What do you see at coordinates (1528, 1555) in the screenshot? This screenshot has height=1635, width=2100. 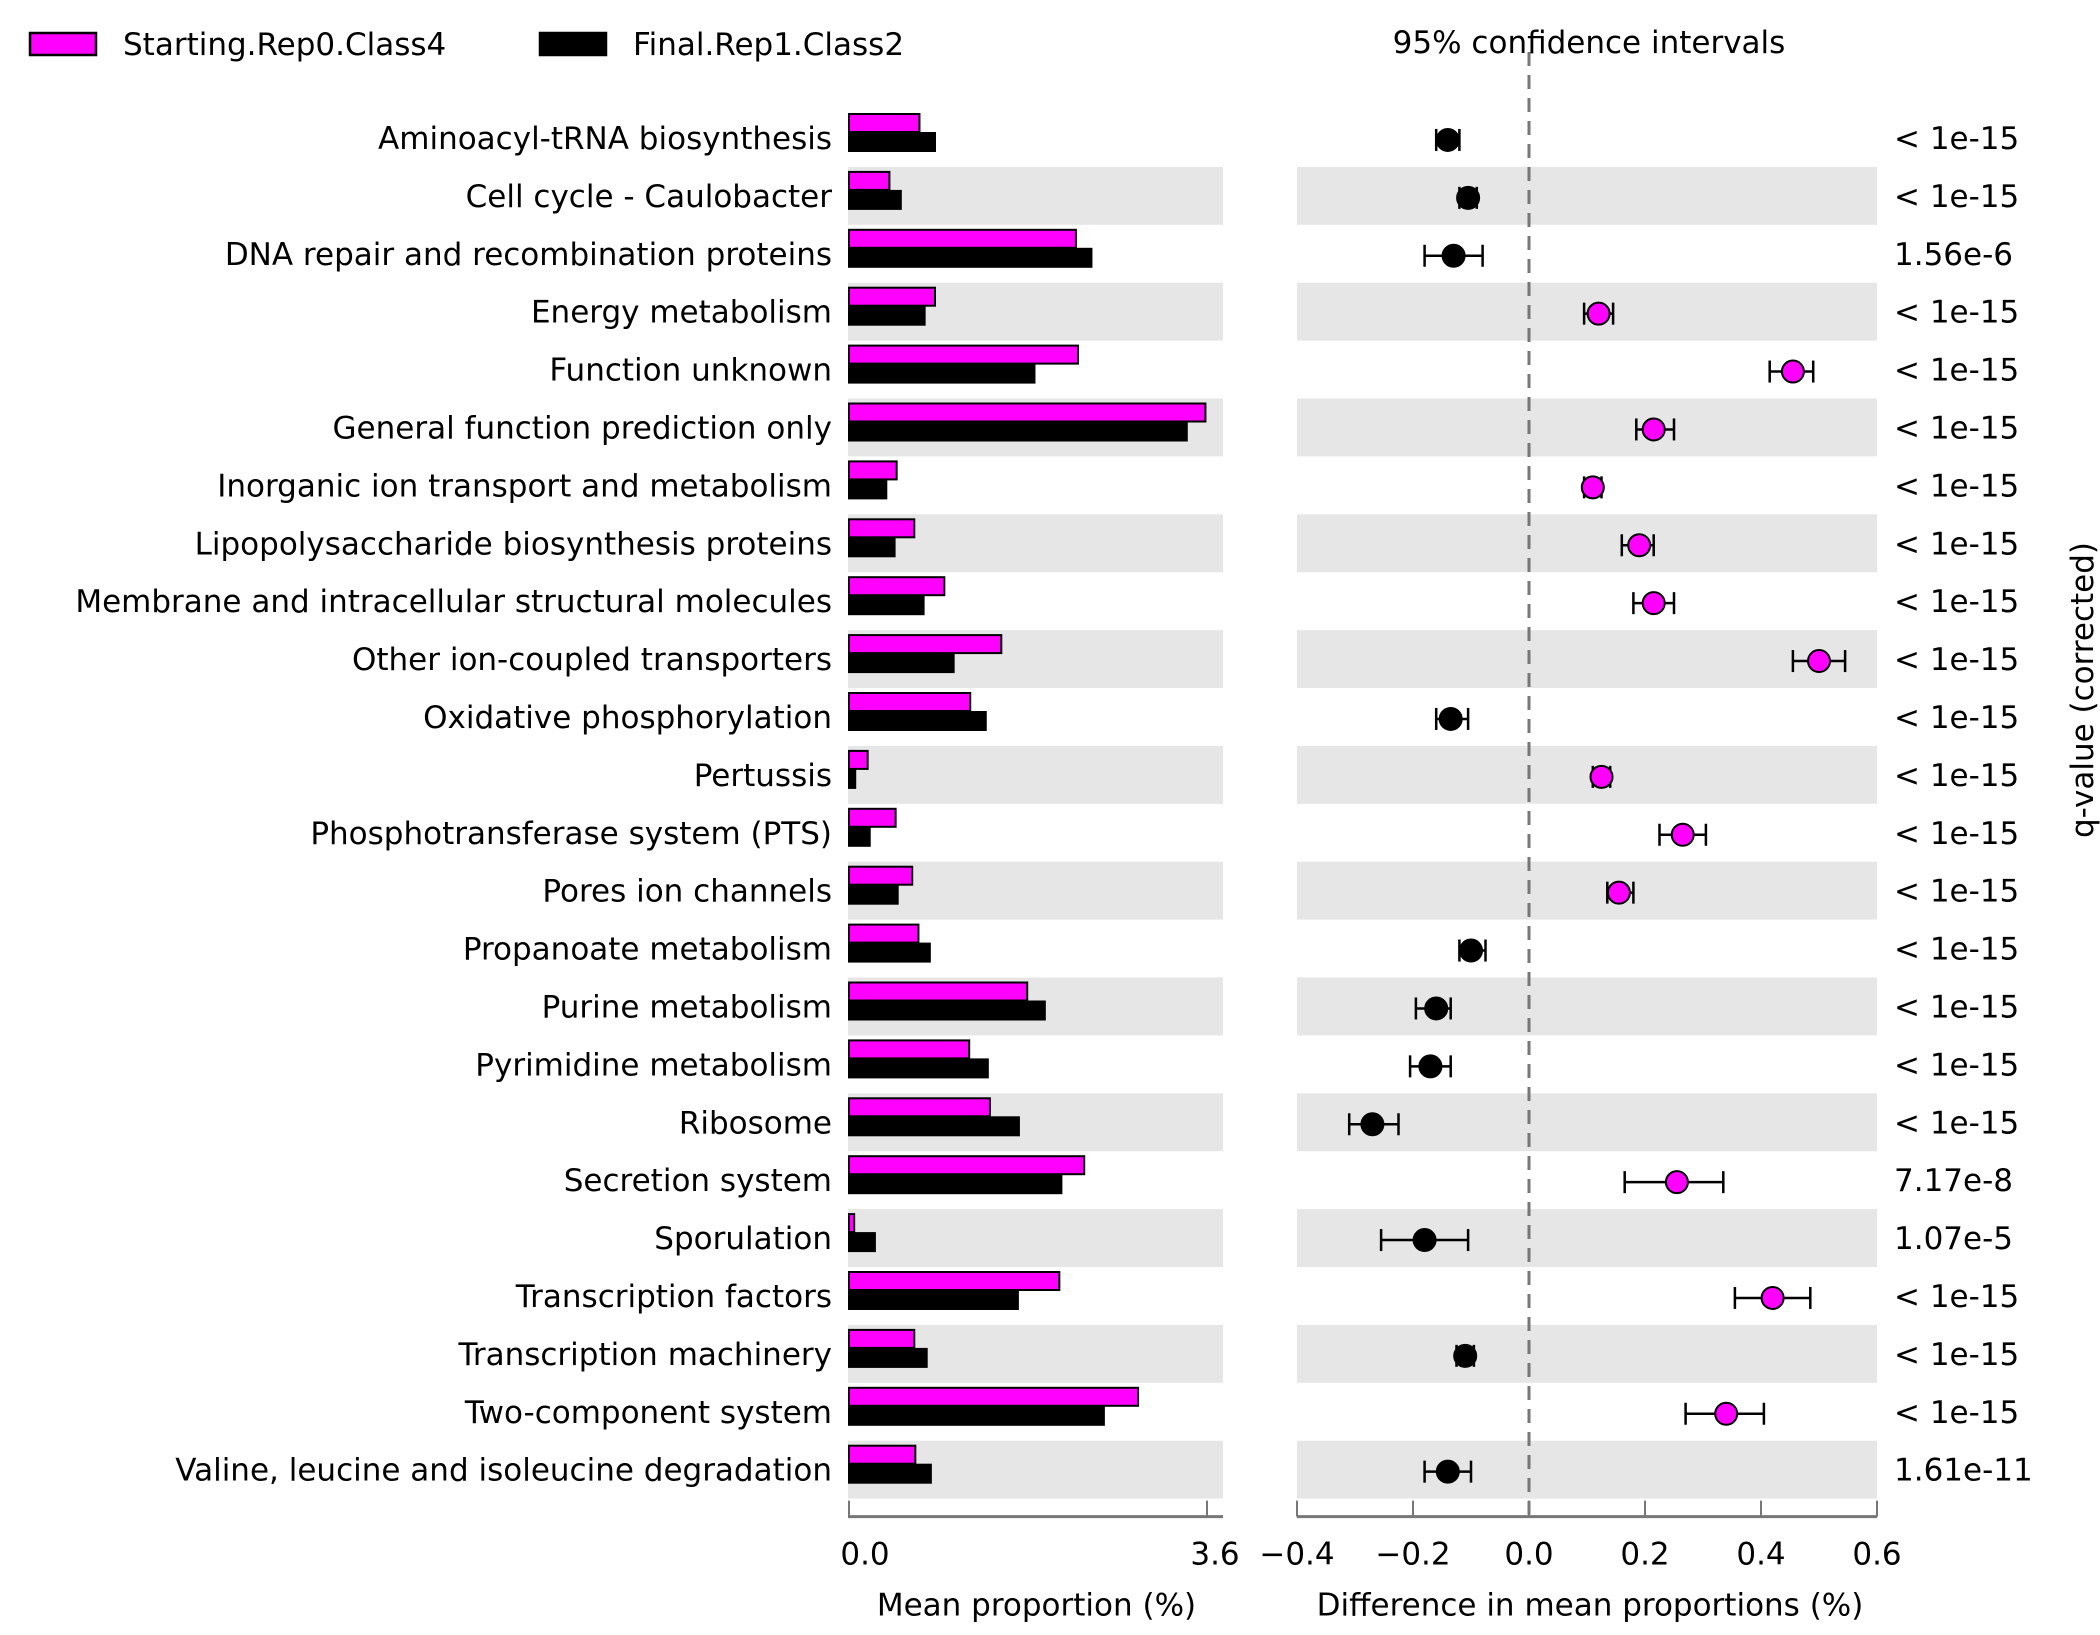 I see `right-x-tick-label: 0.0` at bounding box center [1528, 1555].